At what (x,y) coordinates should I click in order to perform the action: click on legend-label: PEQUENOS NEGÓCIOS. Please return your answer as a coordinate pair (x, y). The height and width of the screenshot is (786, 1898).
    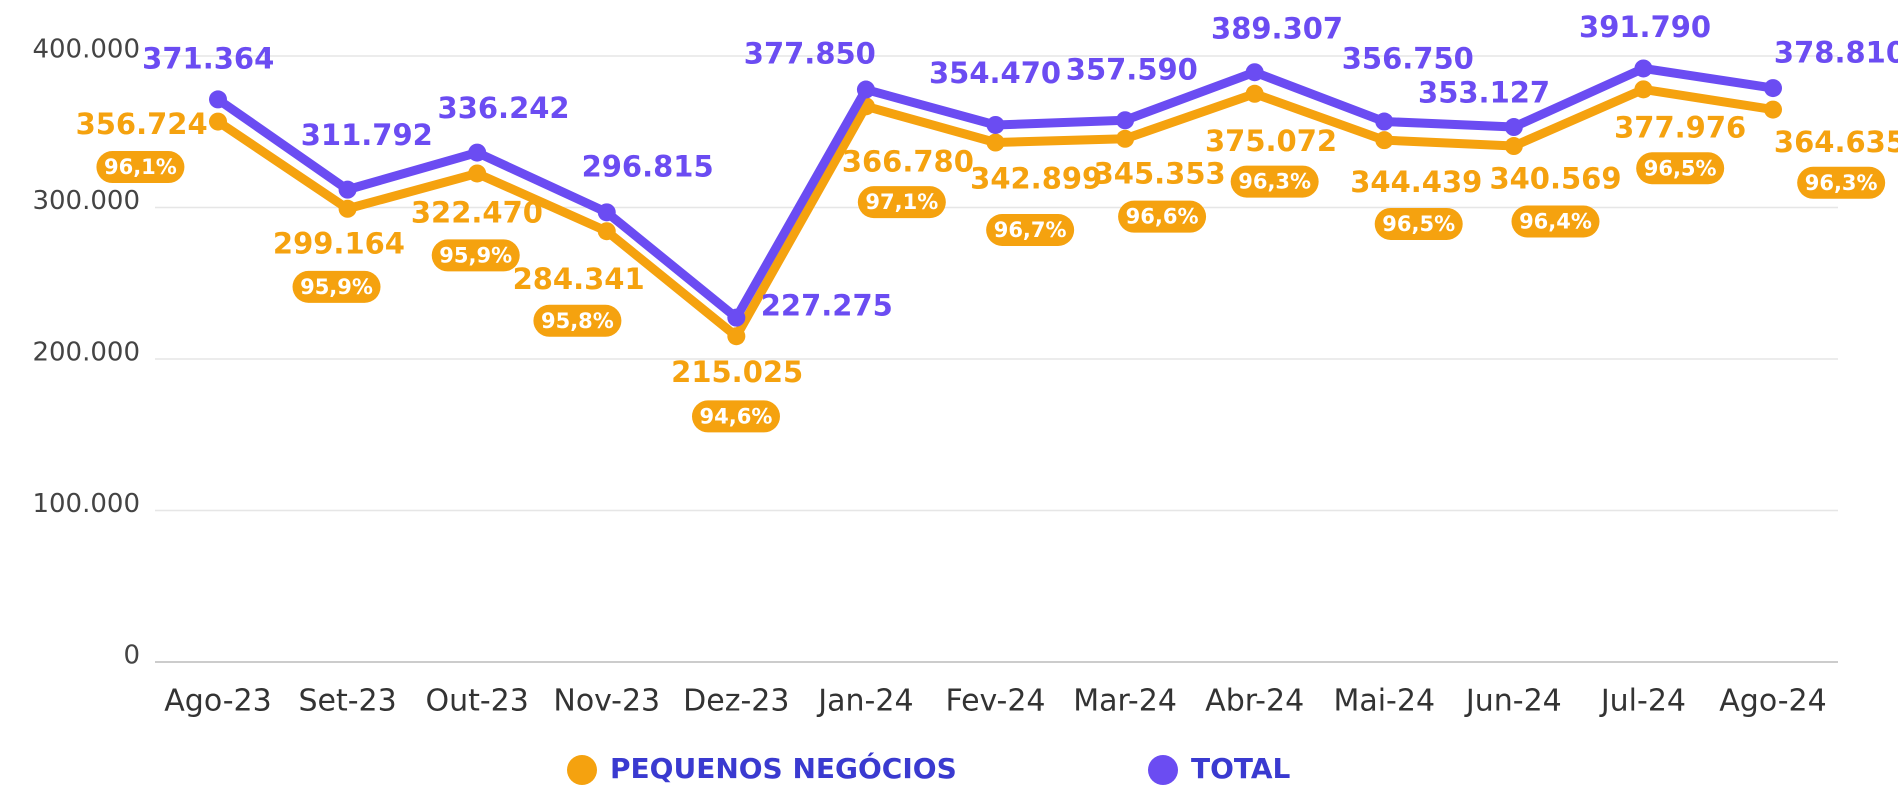
    Looking at the image, I should click on (783, 768).